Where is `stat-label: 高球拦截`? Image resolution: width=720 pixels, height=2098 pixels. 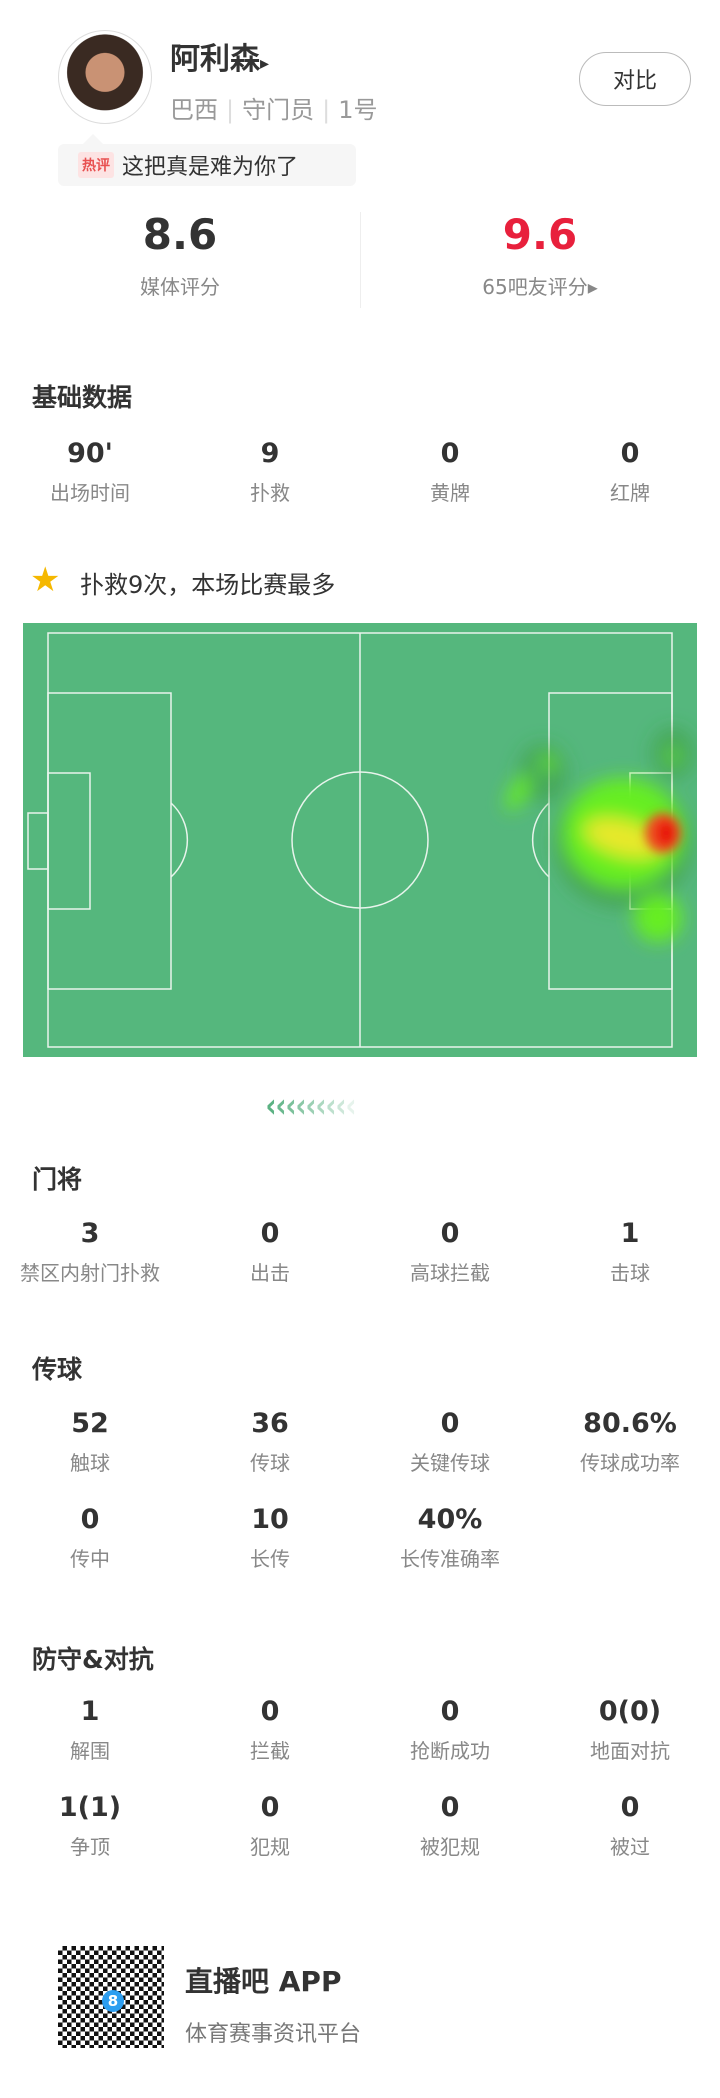
stat-label: 高球拦截 is located at coordinates (450, 1273).